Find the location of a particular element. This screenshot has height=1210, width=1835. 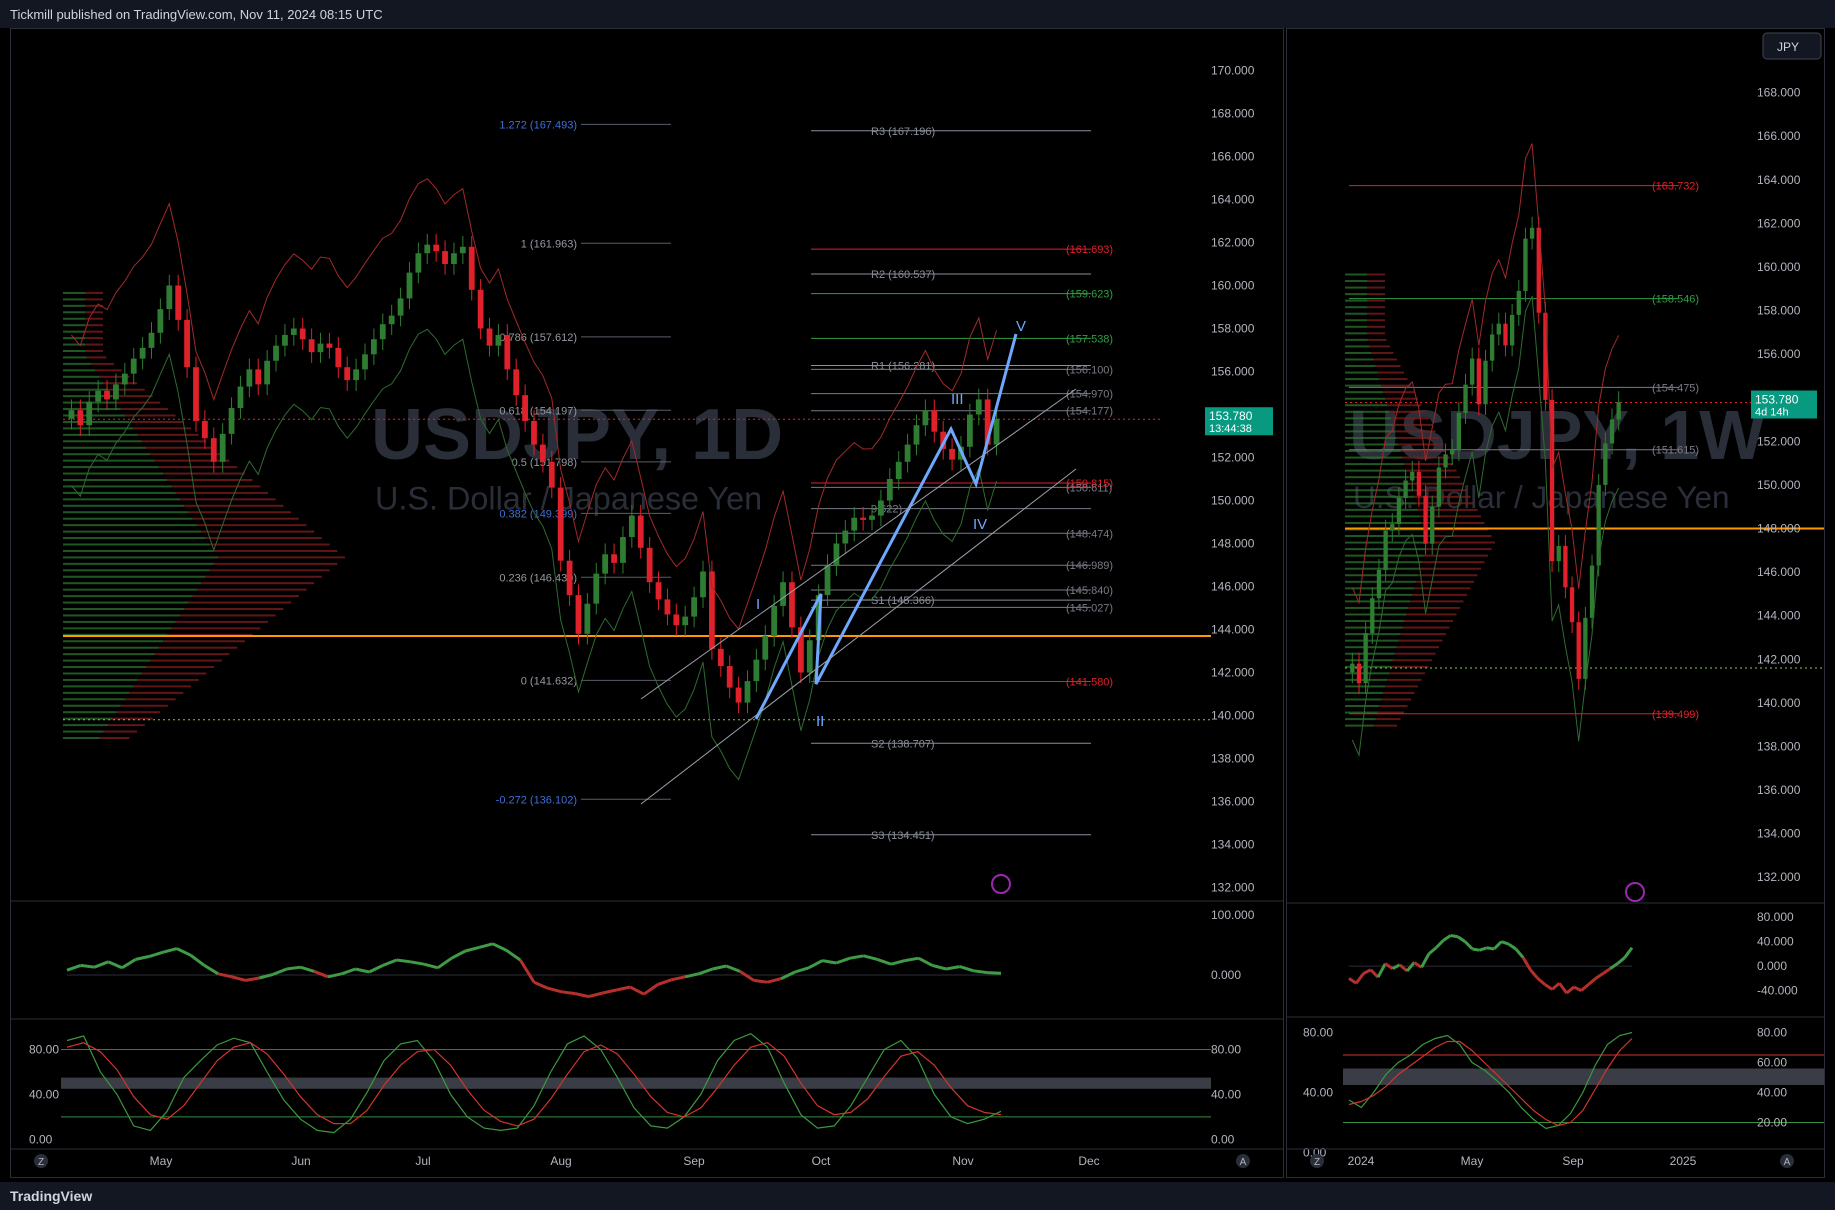

level-label: (159.623) is located at coordinates (1089, 295).